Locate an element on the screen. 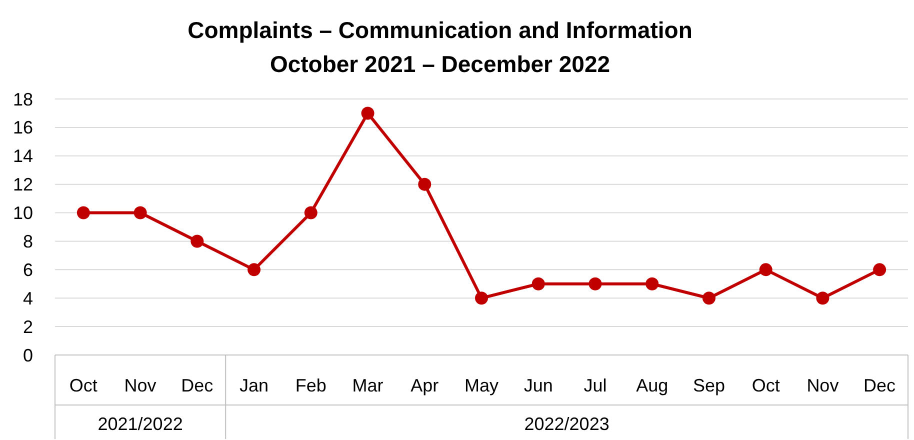 The height and width of the screenshot is (440, 914). x-tick-label: Jun is located at coordinates (538, 385).